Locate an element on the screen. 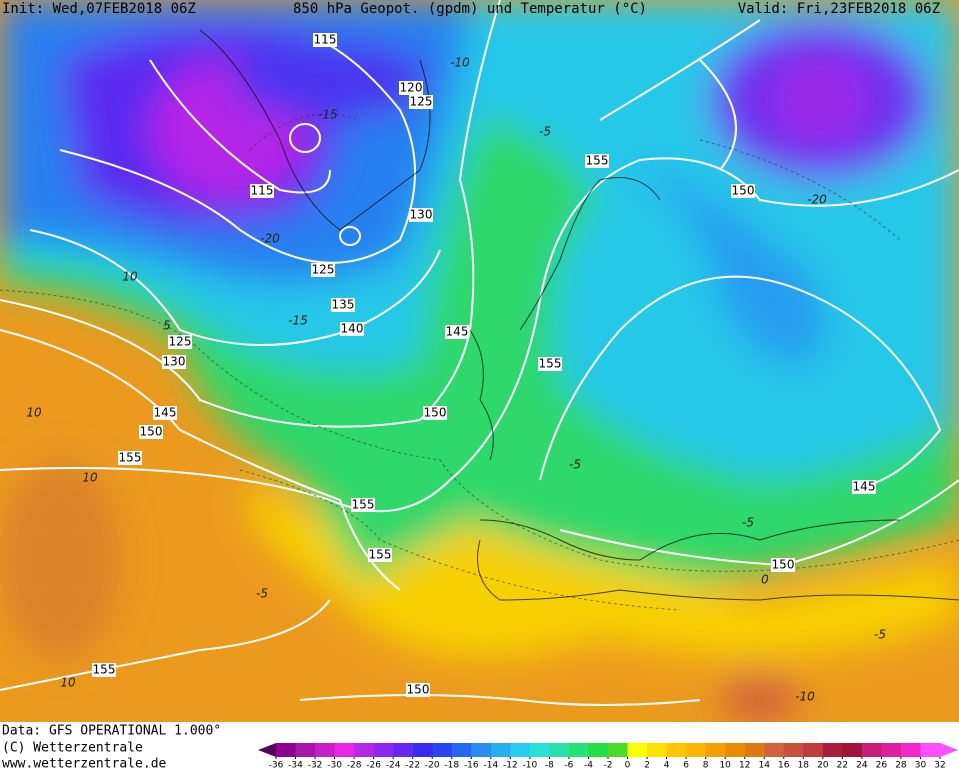  colorbar-tick-label: -4 is located at coordinates (588, 766).